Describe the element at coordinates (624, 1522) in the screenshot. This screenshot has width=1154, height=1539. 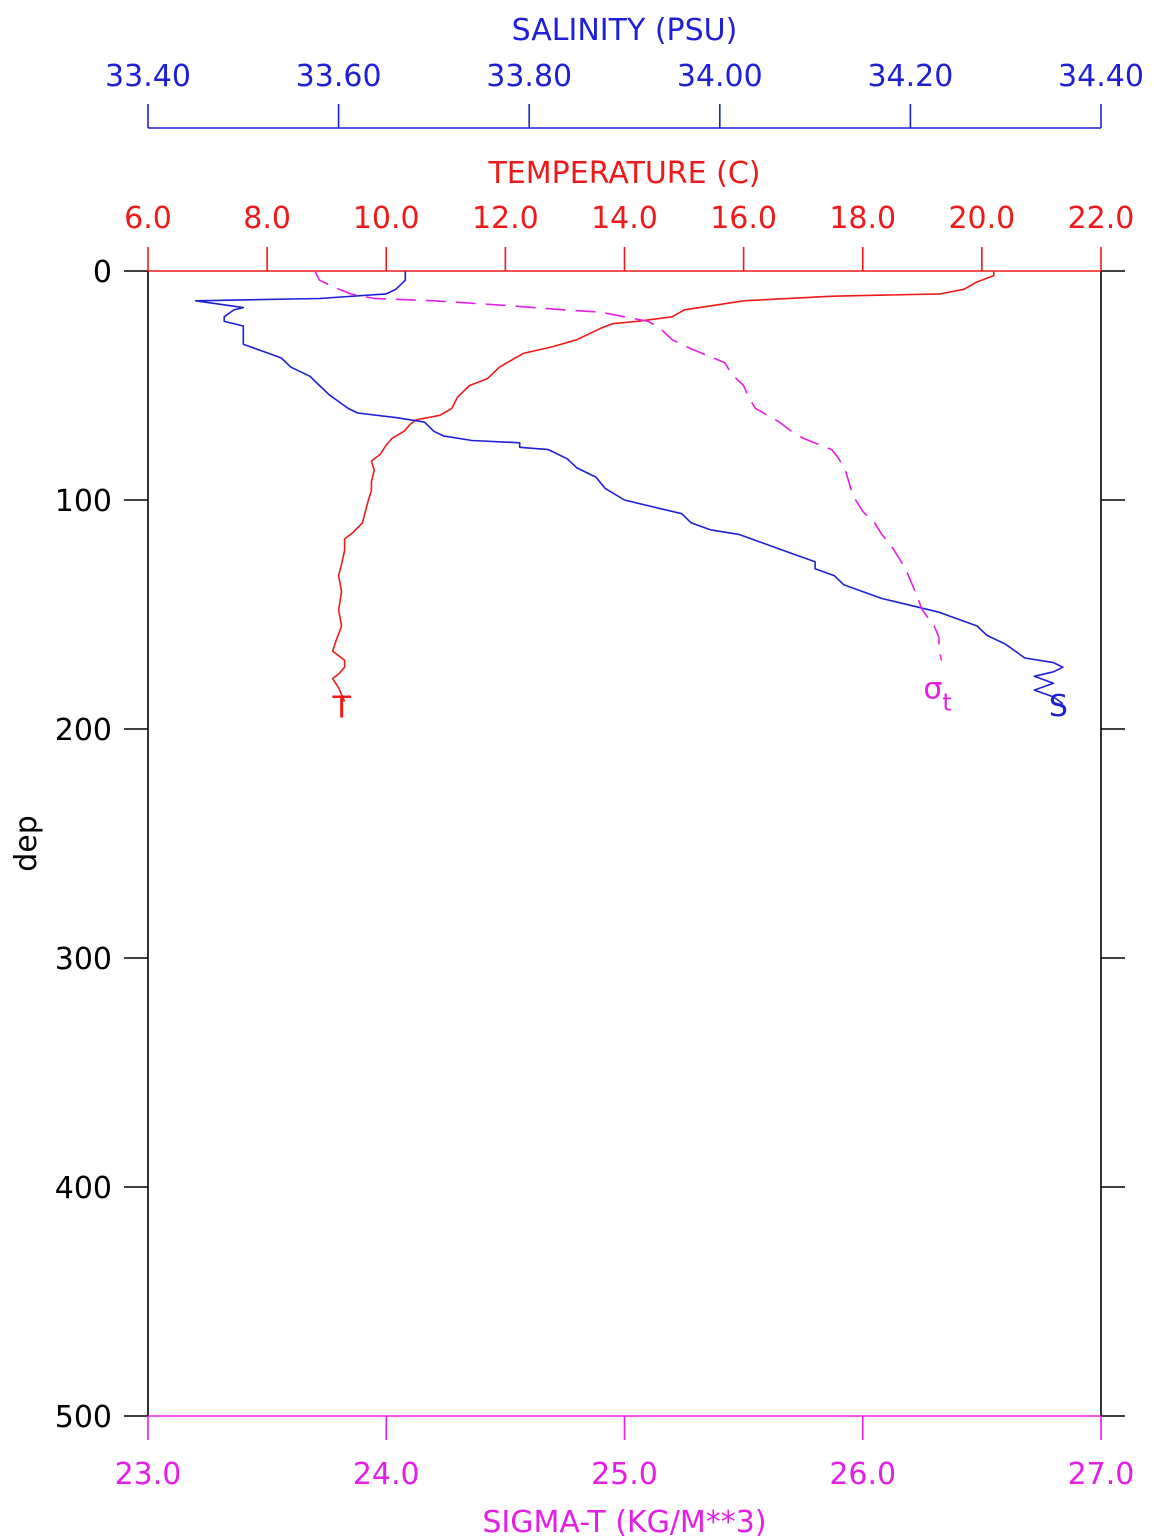
I see `sigma-t-axis-title: SIGMA-T (KG/M**3)` at that location.